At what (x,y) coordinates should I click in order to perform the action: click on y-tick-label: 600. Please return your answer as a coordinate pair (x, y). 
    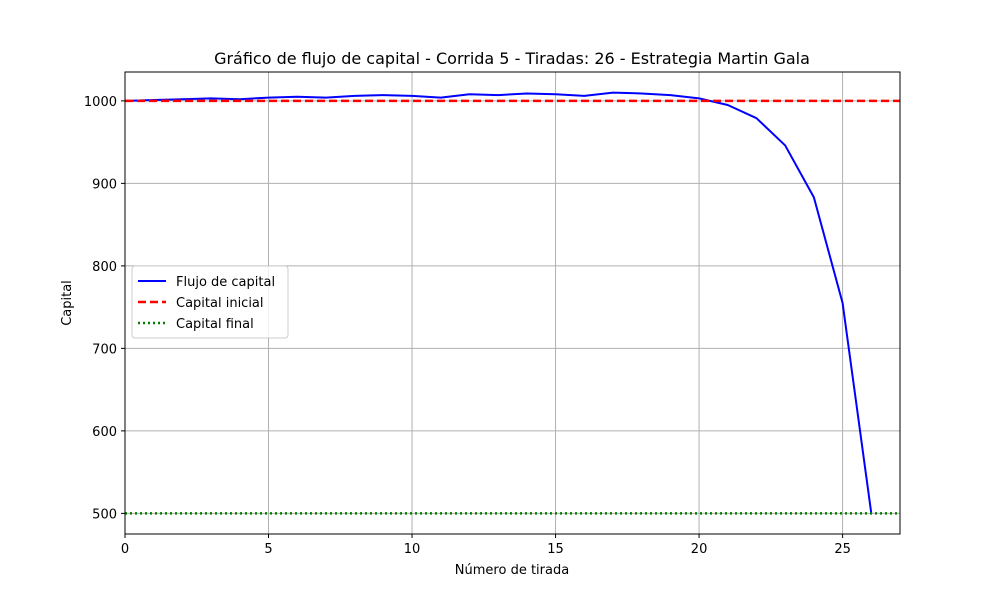
    Looking at the image, I should click on (104, 432).